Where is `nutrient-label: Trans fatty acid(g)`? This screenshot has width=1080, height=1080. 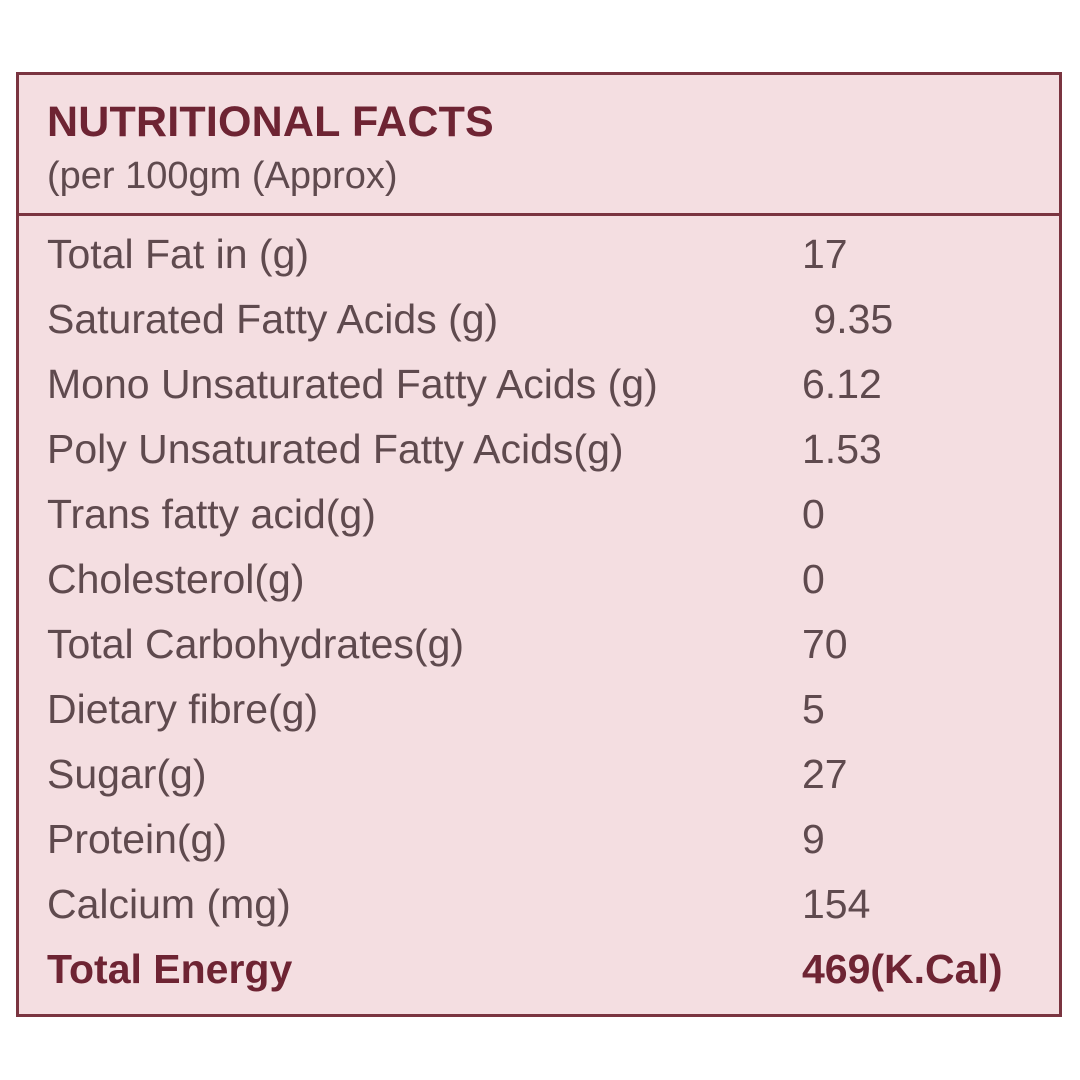
nutrient-label: Trans fatty acid(g) is located at coordinates (211, 514).